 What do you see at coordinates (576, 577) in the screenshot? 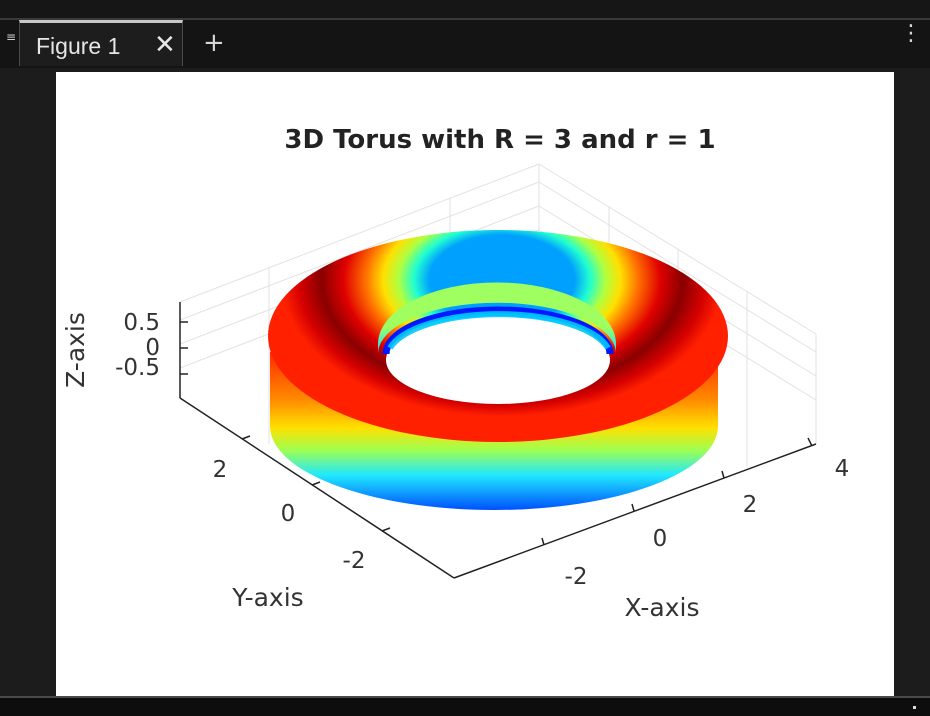
I see `x-tick-label: -2` at bounding box center [576, 577].